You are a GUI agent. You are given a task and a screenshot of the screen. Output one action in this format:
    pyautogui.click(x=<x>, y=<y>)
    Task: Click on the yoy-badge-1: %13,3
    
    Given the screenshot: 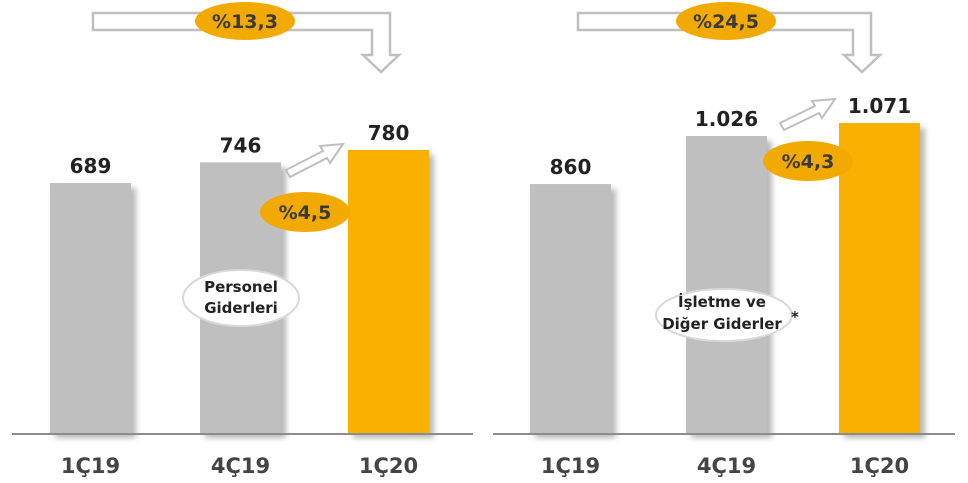 What is the action you would take?
    pyautogui.click(x=245, y=21)
    